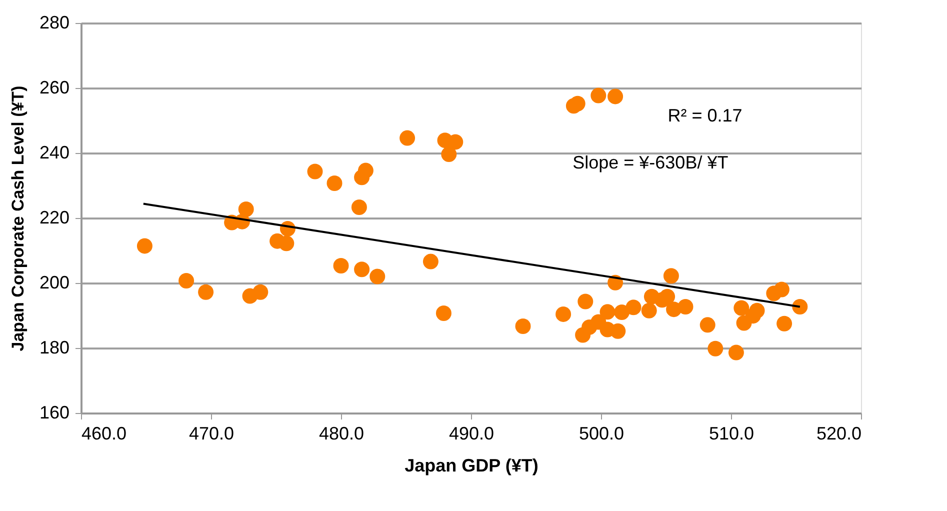 The image size is (947, 511). Describe the element at coordinates (650, 162) in the screenshot. I see `annotation: Slope = ¥-630B/ ¥T` at that location.